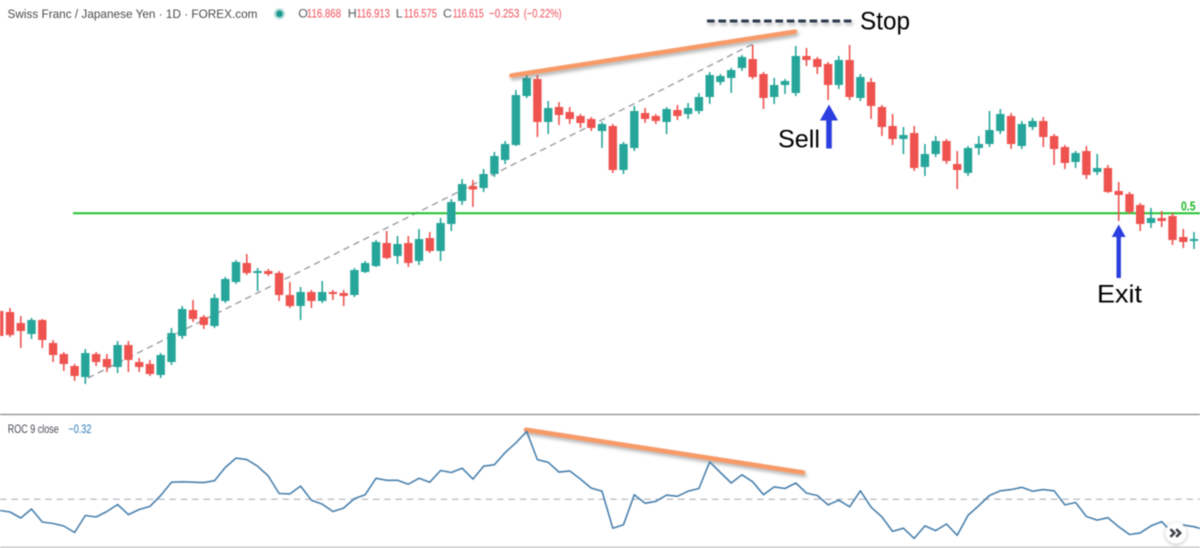 The image size is (1200, 548). What do you see at coordinates (79, 429) in the screenshot?
I see `svg-text: −0.32` at bounding box center [79, 429].